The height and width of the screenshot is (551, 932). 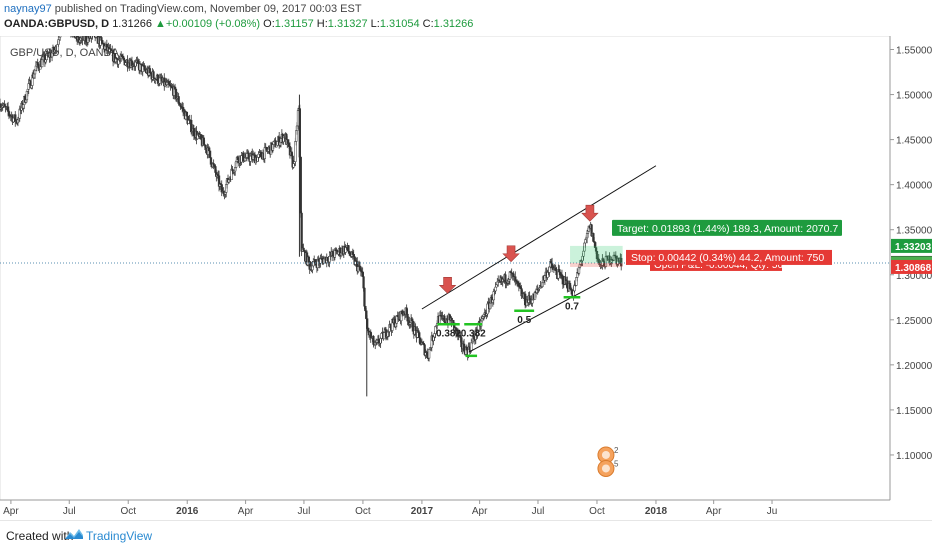 I want to click on low-label: L:, so click(x=375, y=24).